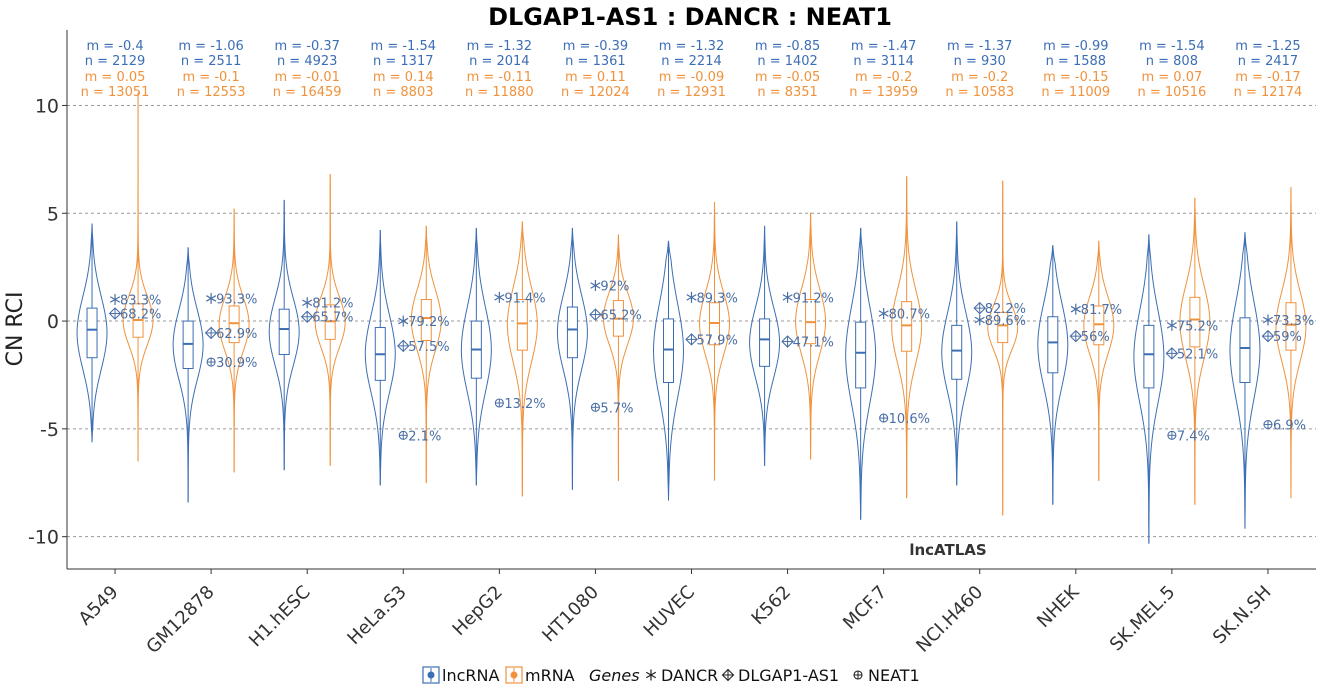 The height and width of the screenshot is (700, 1320). I want to click on stat-m-lncrna: m = -0.37, so click(306, 46).